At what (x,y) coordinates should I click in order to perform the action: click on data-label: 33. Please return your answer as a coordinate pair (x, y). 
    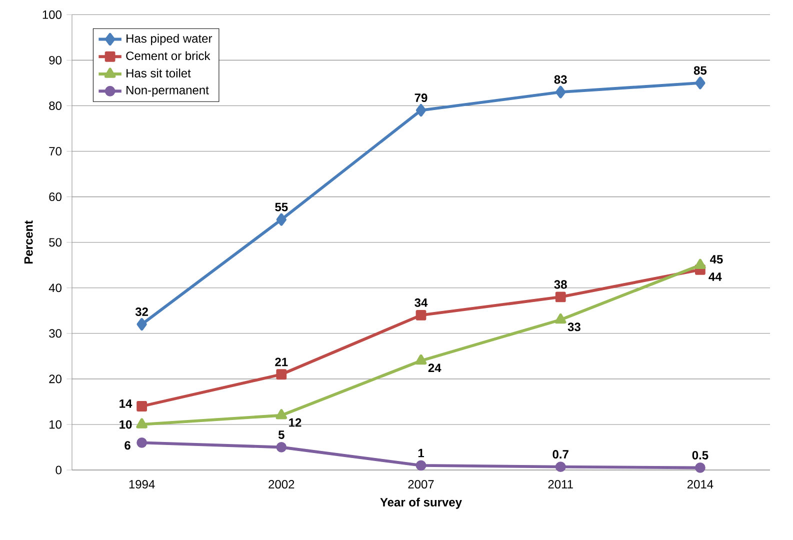
    Looking at the image, I should click on (574, 327).